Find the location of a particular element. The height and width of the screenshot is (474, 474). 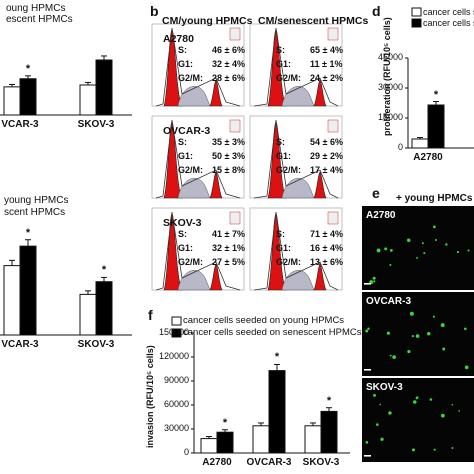

y-tick-label: 0 is located at coordinates (400, 147).